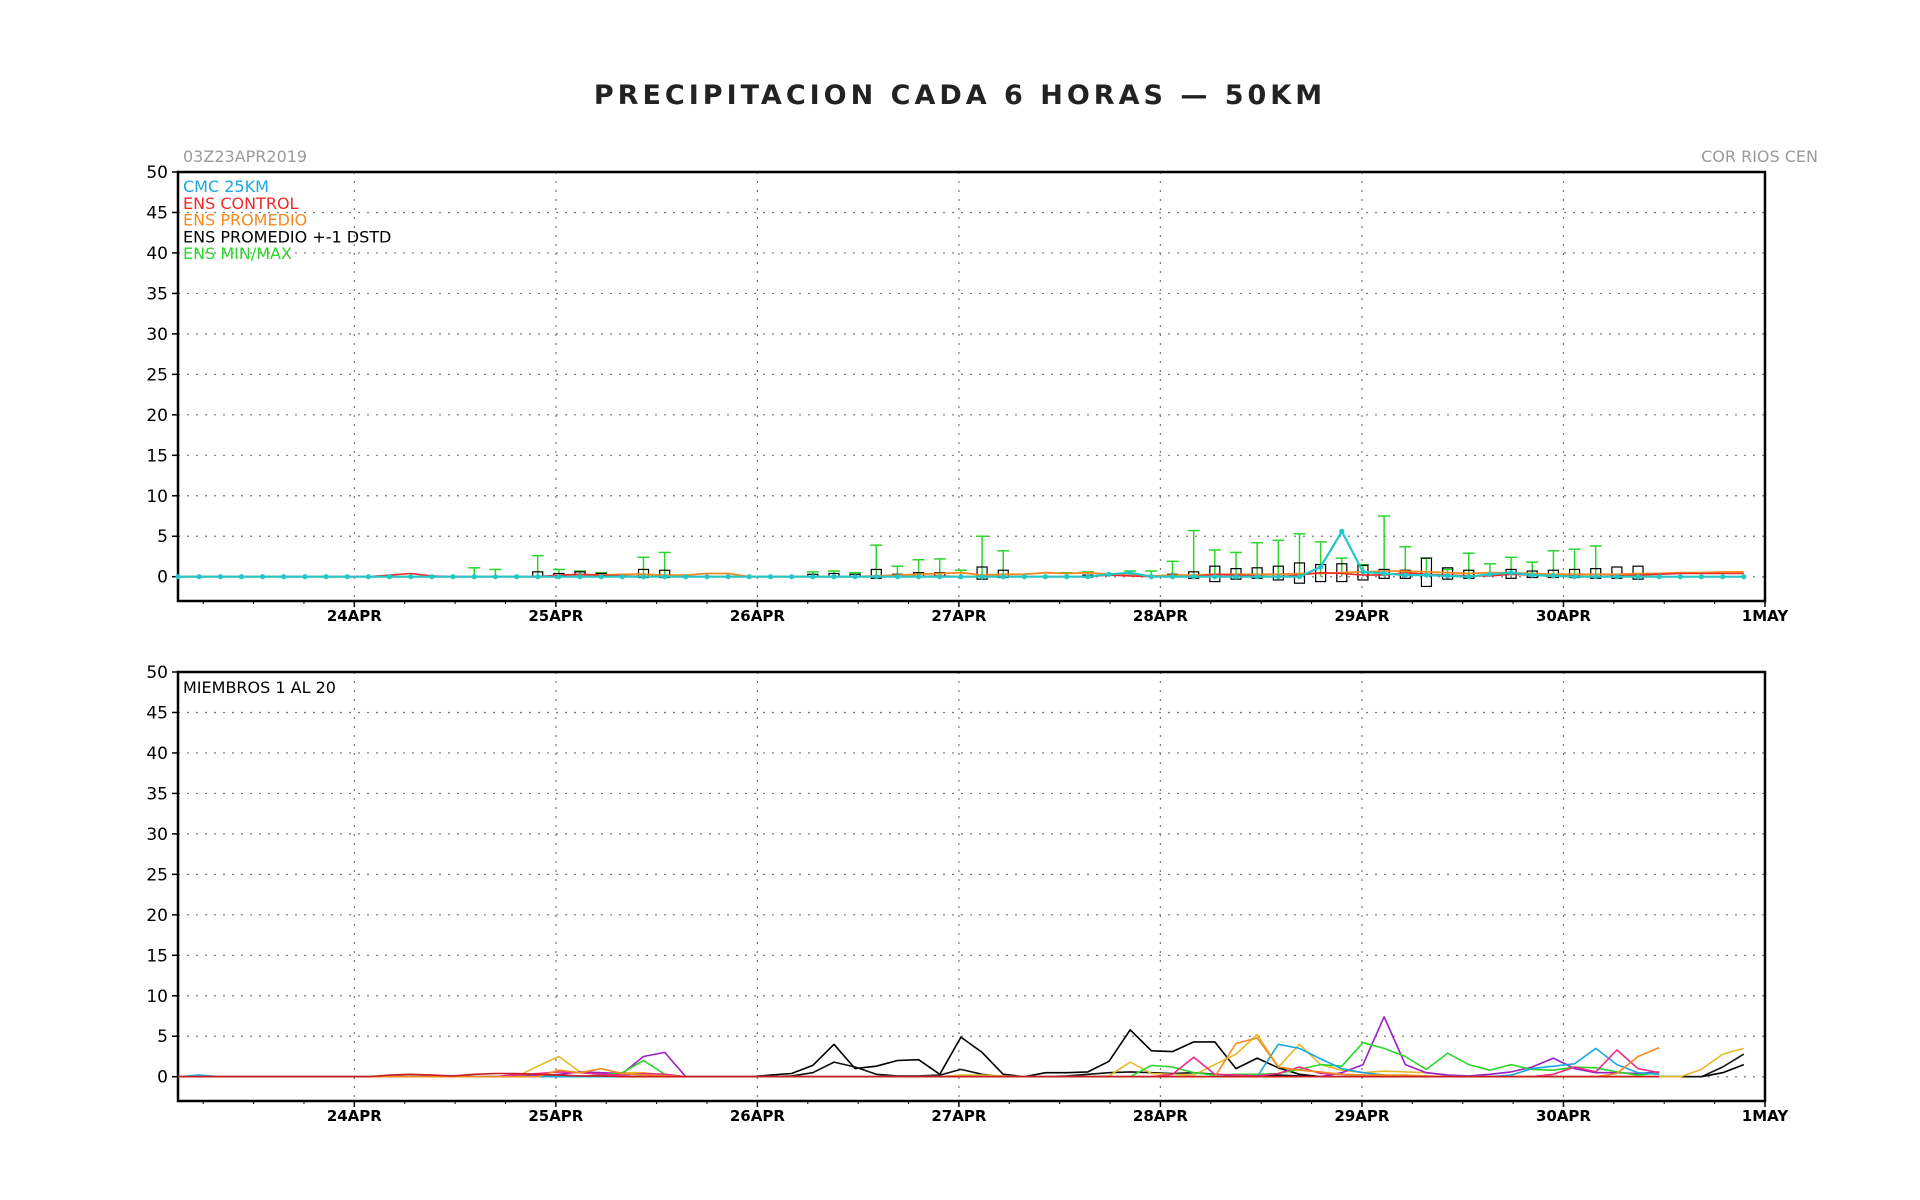 The image size is (1920, 1200). Describe the element at coordinates (259, 687) in the screenshot. I see `members-annotation: MIEMBROS 1 AL 20` at that location.